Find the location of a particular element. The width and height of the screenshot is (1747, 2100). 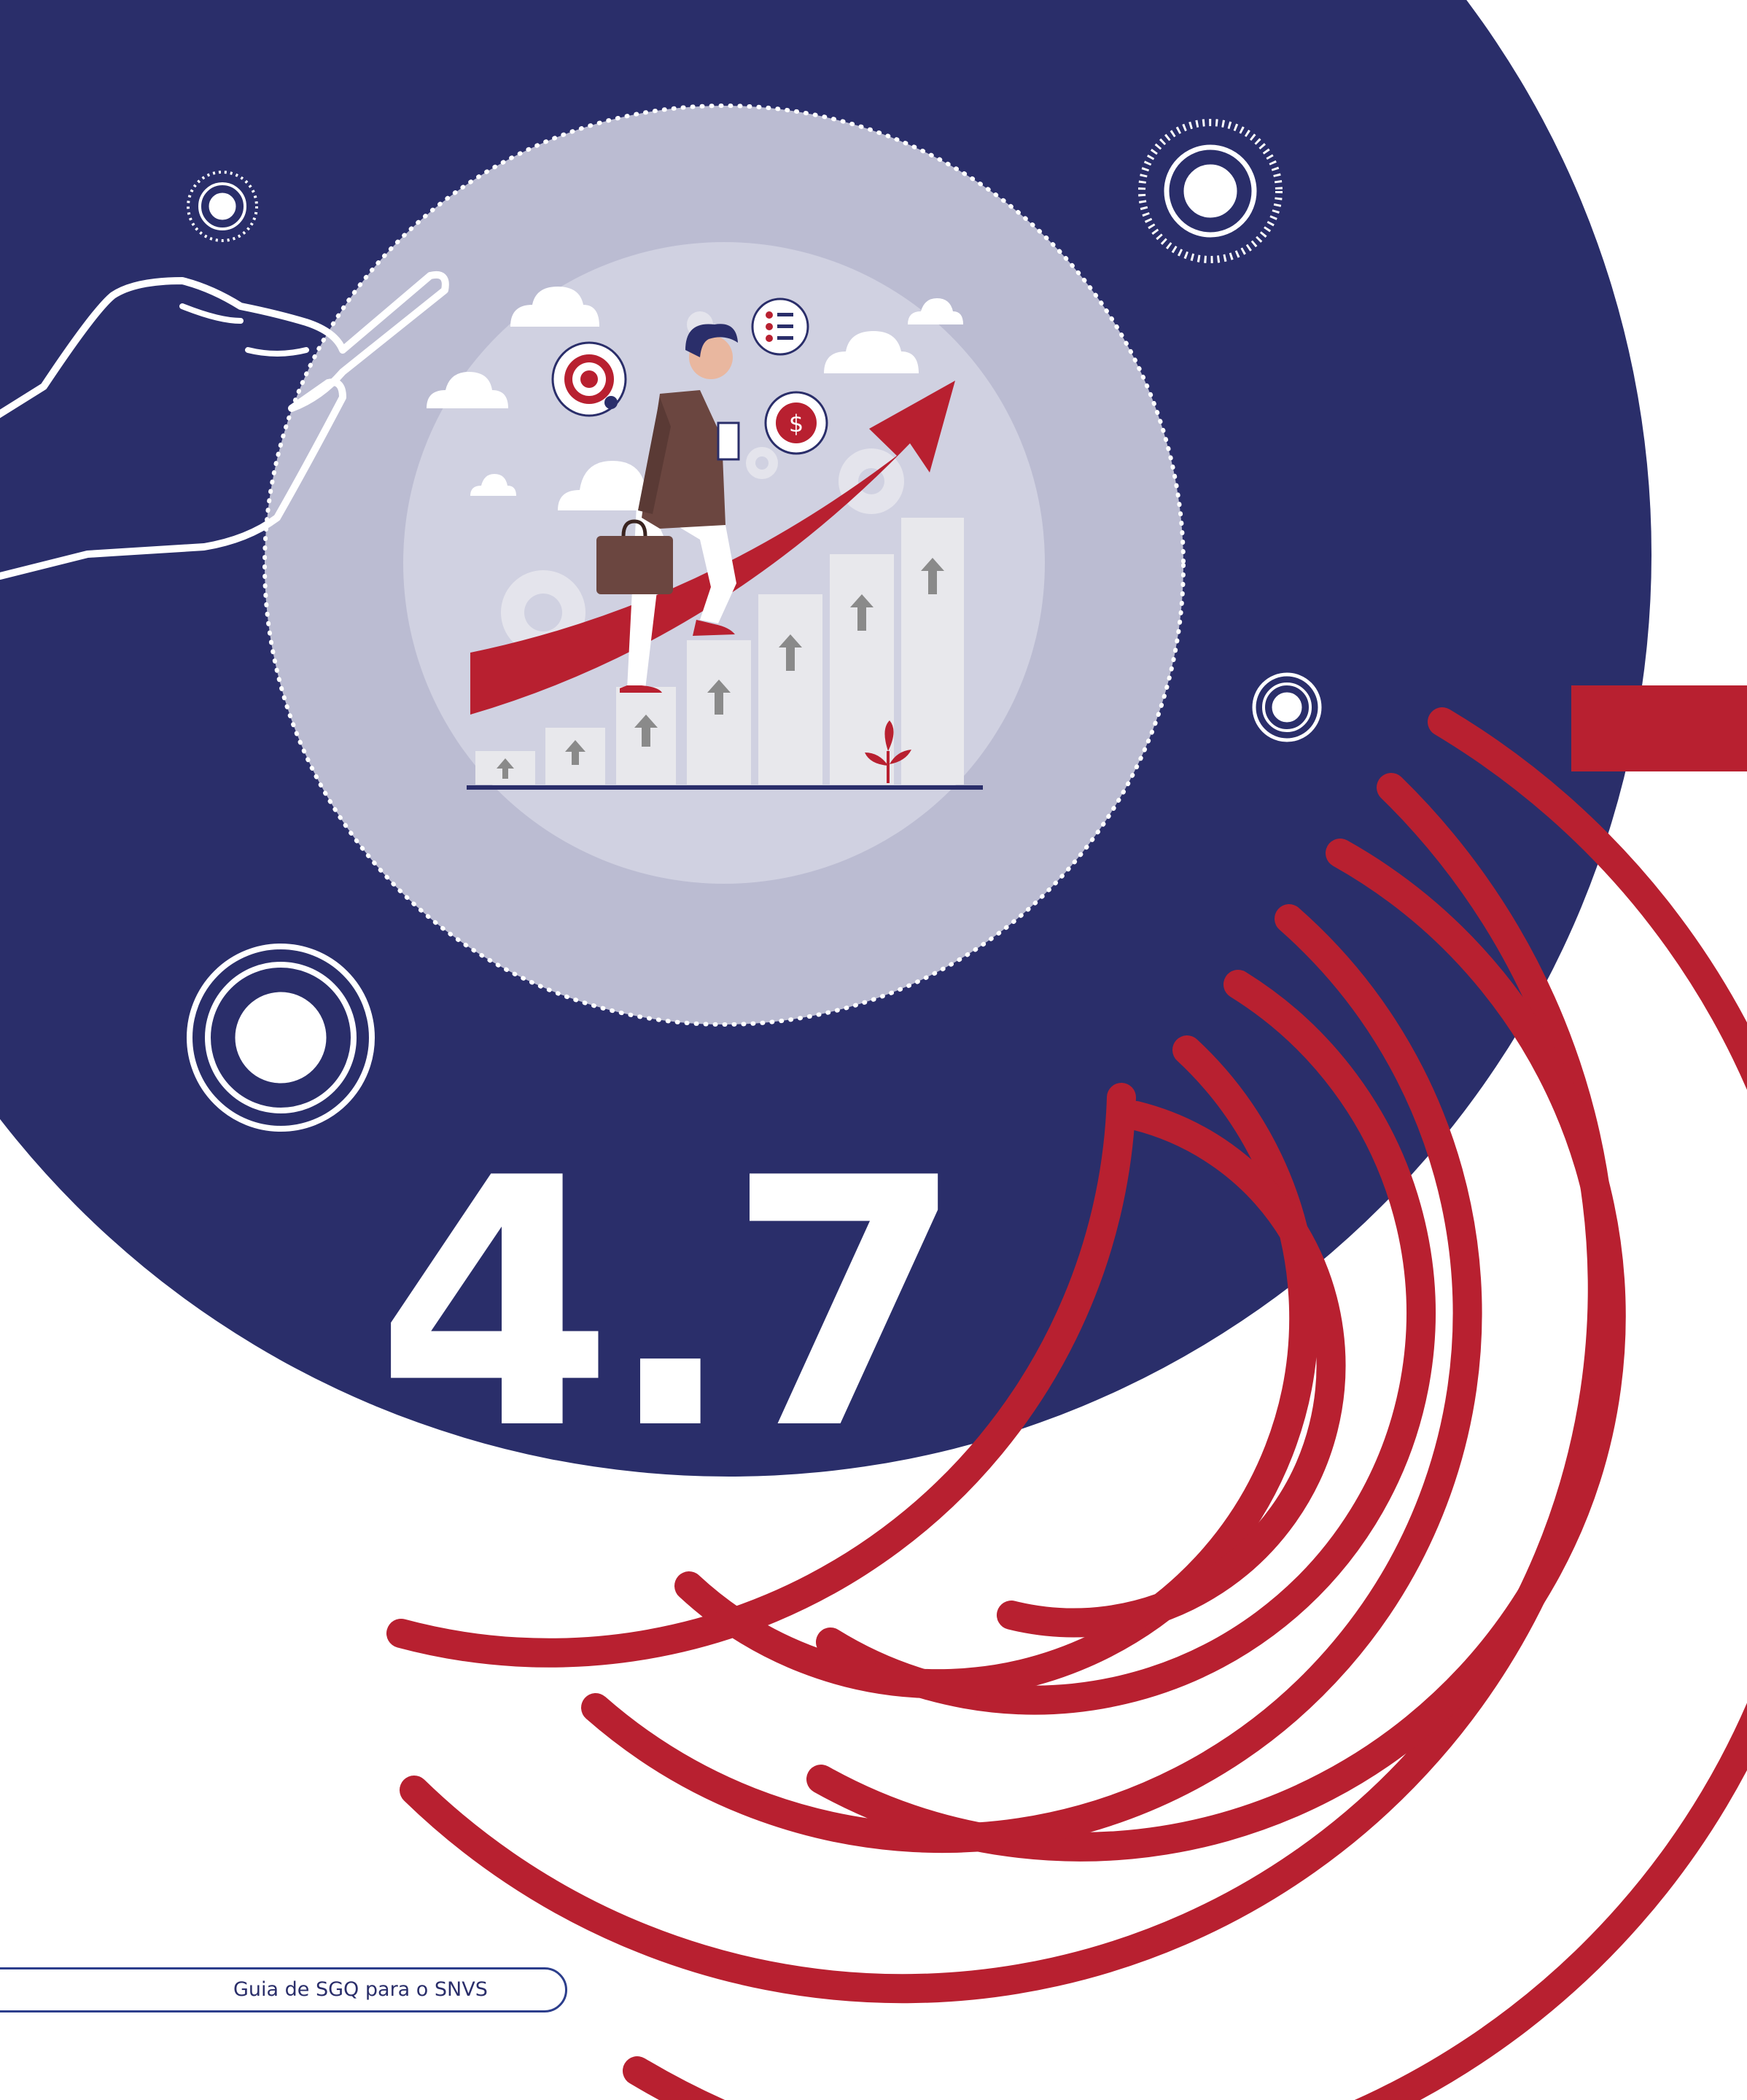

section-number: 4.7 is located at coordinates (670, 1304).